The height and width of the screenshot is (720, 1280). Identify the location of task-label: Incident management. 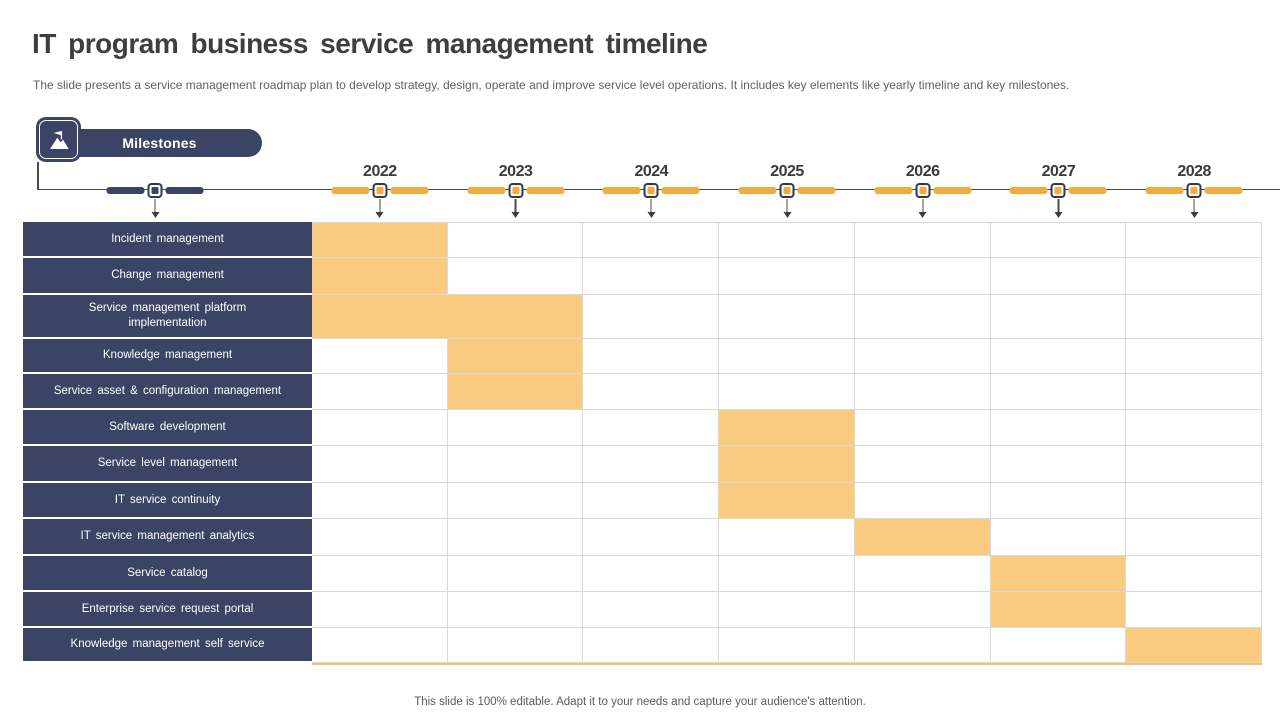
(167, 240).